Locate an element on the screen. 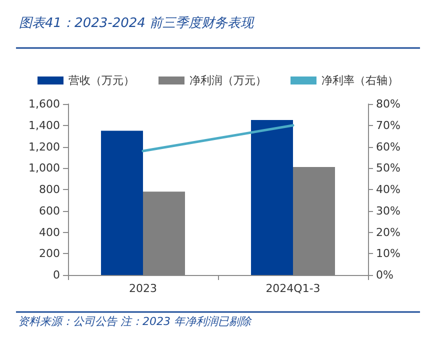 The image size is (436, 343). y2-tick-label: 60% is located at coordinates (388, 147).